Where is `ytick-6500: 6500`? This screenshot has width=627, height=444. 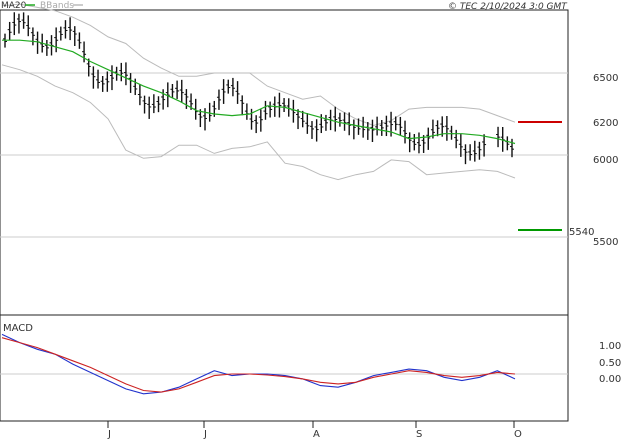 ytick-6500: 6500 is located at coordinates (605, 78).